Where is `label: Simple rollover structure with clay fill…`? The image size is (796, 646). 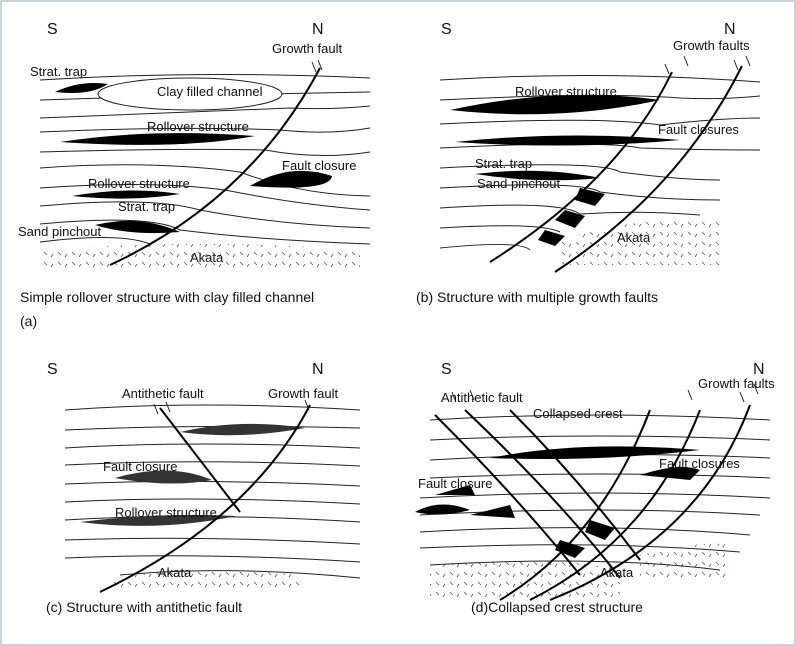 label: Simple rollover structure with clay fill… is located at coordinates (167, 297).